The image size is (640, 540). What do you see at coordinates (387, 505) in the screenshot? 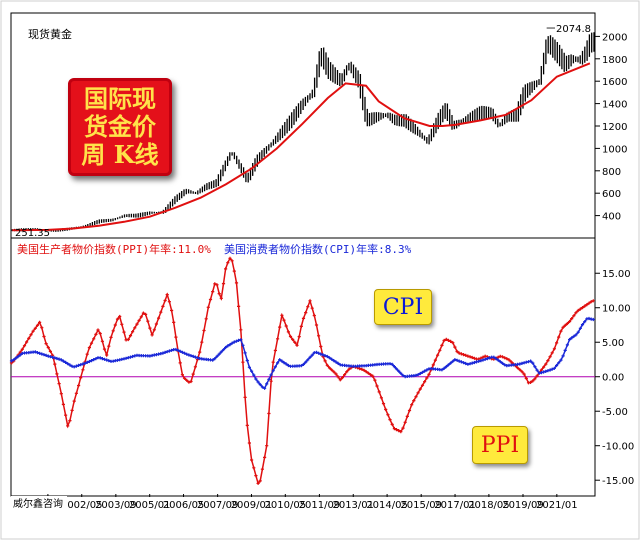
I see `time-x-tick-label: 2014/05` at bounding box center [387, 505].